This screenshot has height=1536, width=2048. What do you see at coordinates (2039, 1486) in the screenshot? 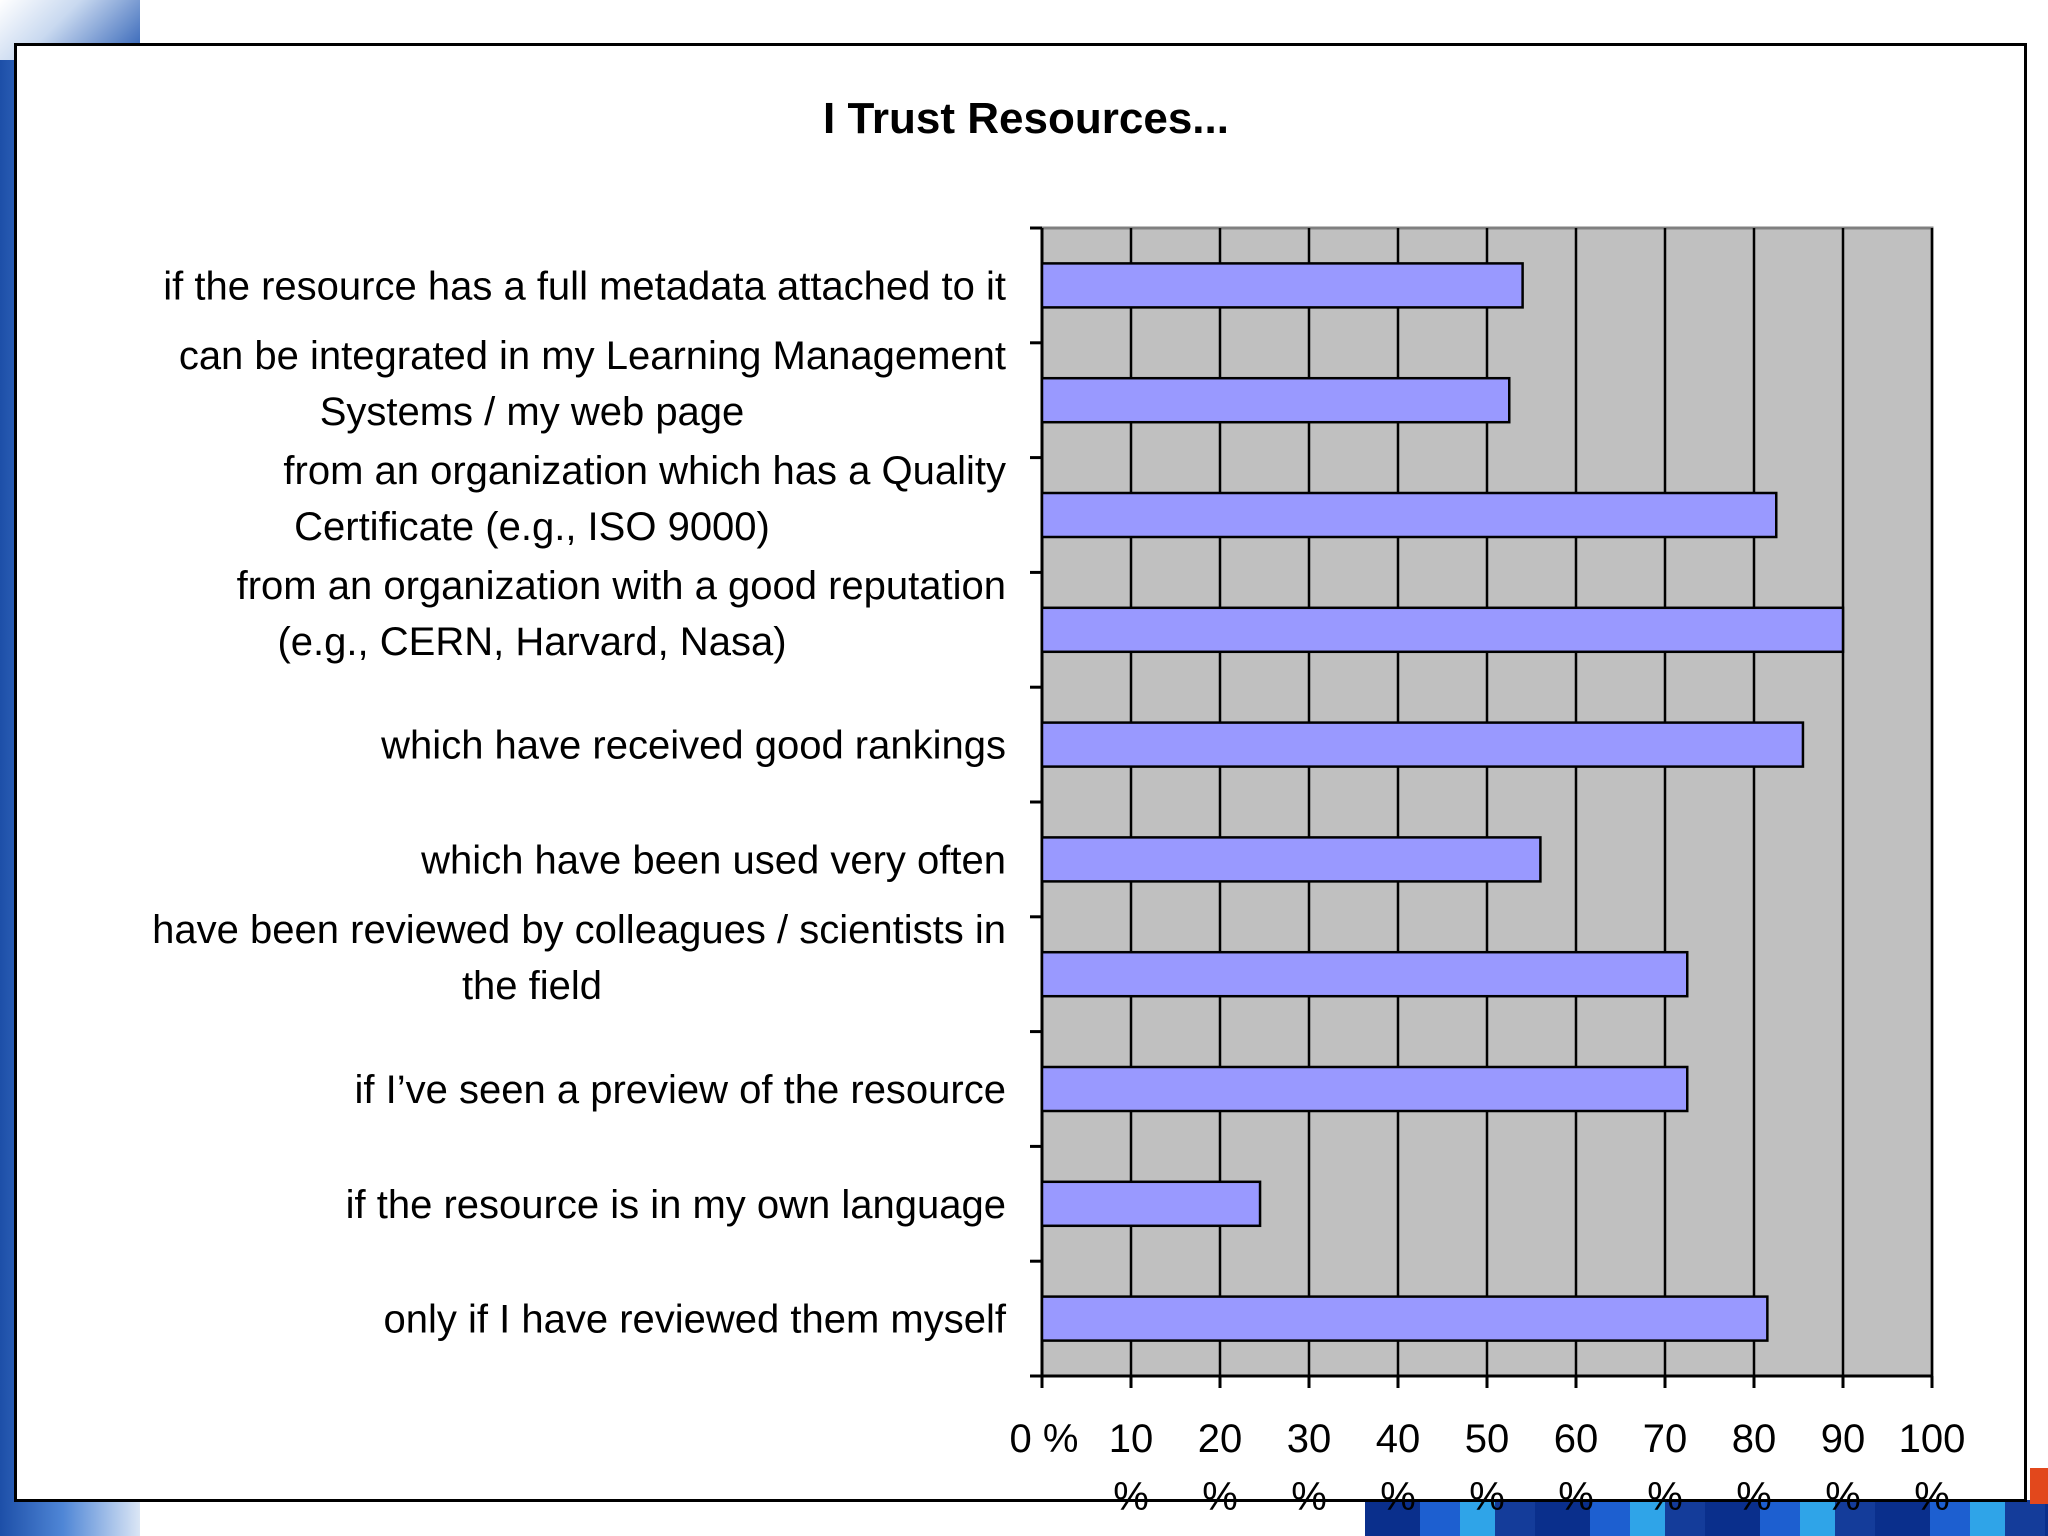
I see `background-decoration-accent` at bounding box center [2039, 1486].